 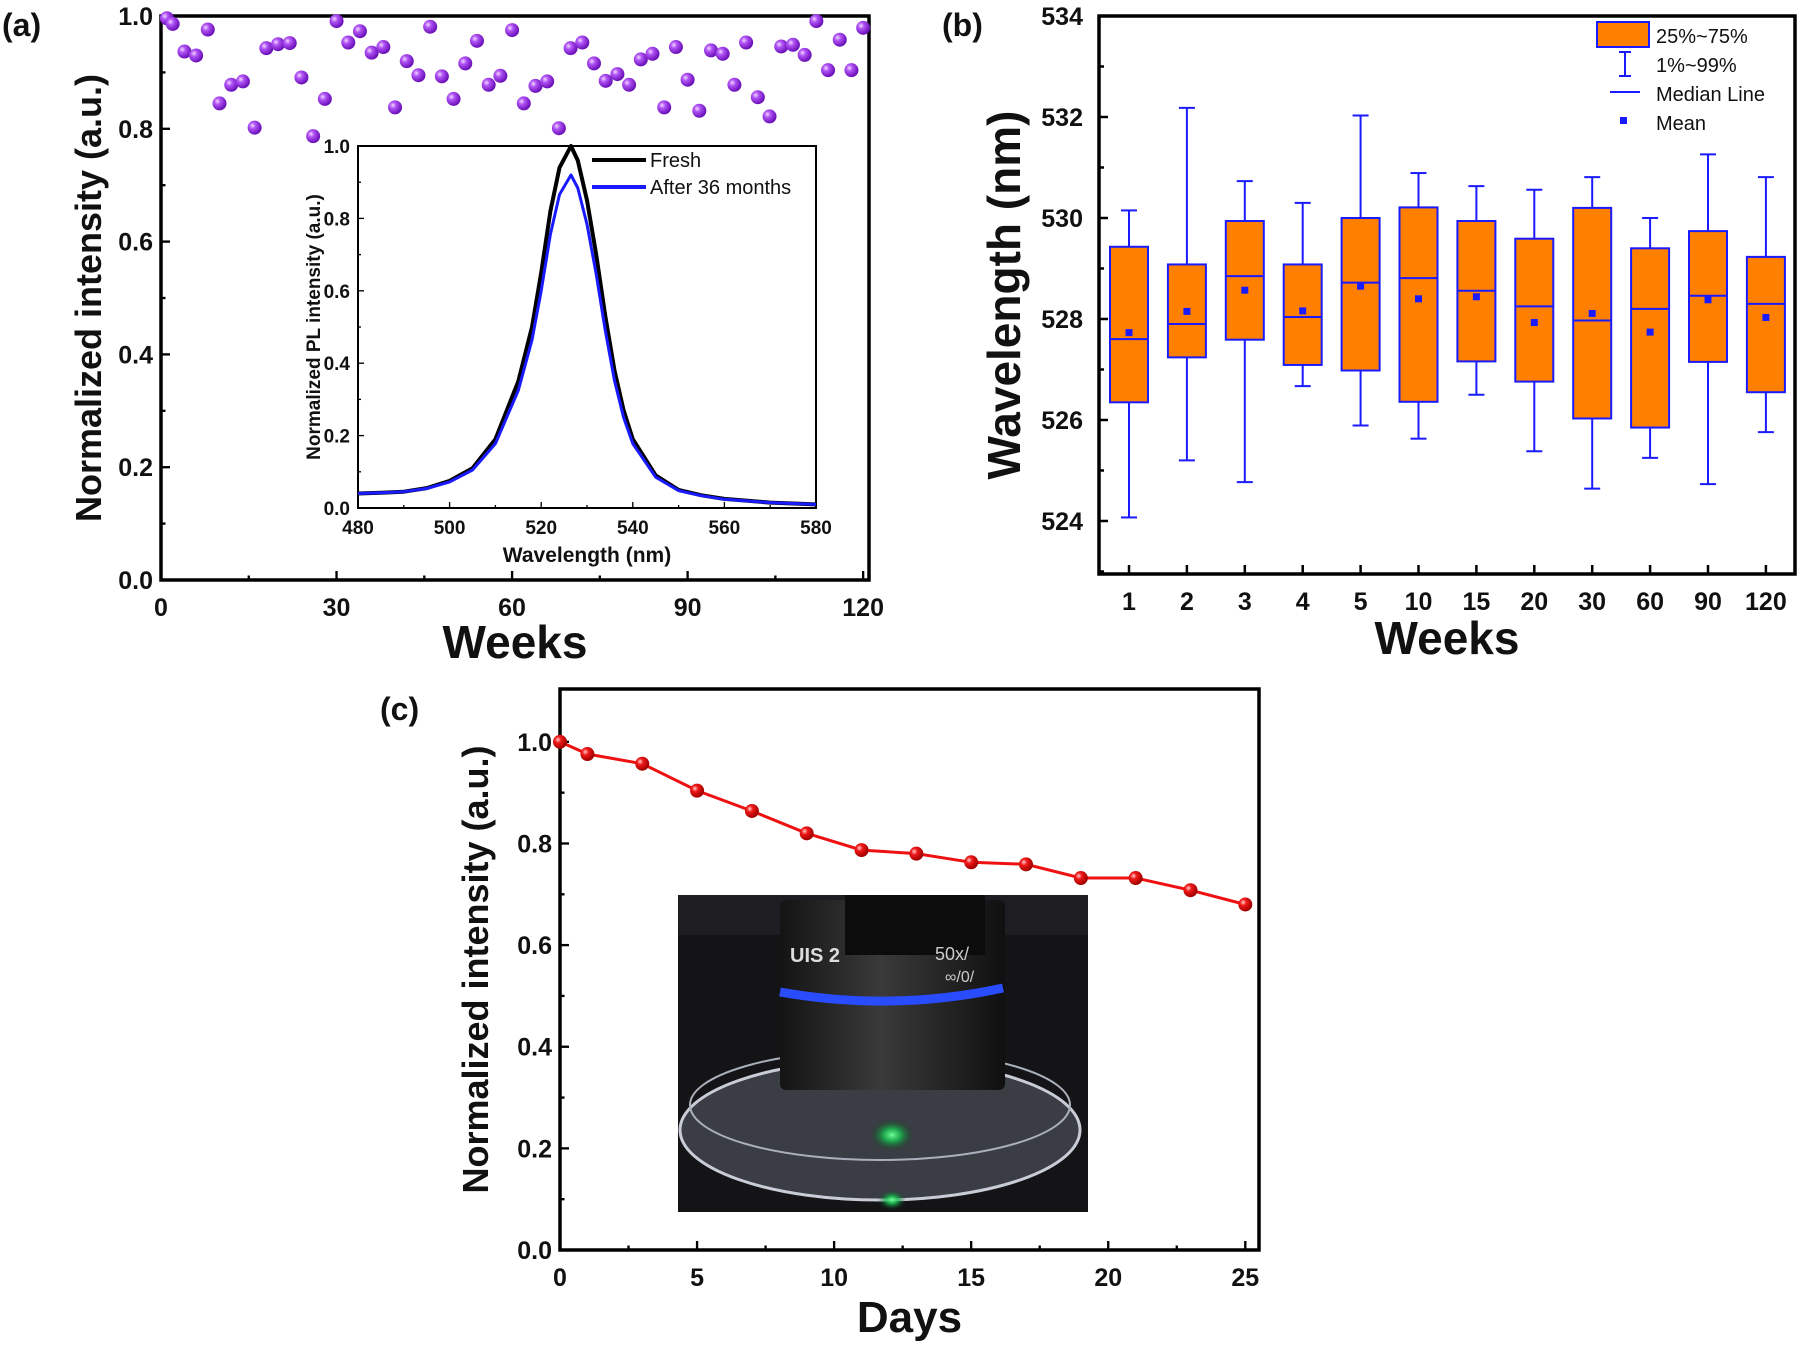 What do you see at coordinates (952, 954) in the screenshot?
I see `lens-label: 50x/` at bounding box center [952, 954].